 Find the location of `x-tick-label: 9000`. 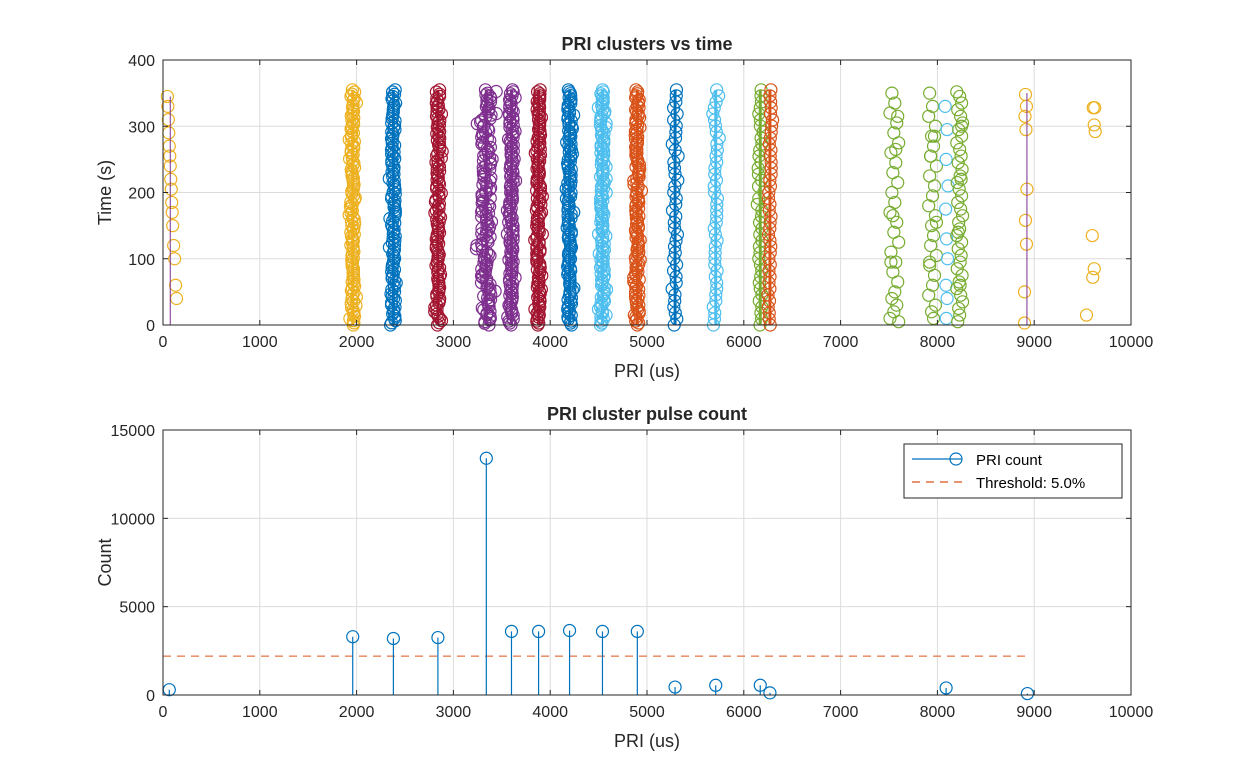

x-tick-label: 9000 is located at coordinates (1034, 712).